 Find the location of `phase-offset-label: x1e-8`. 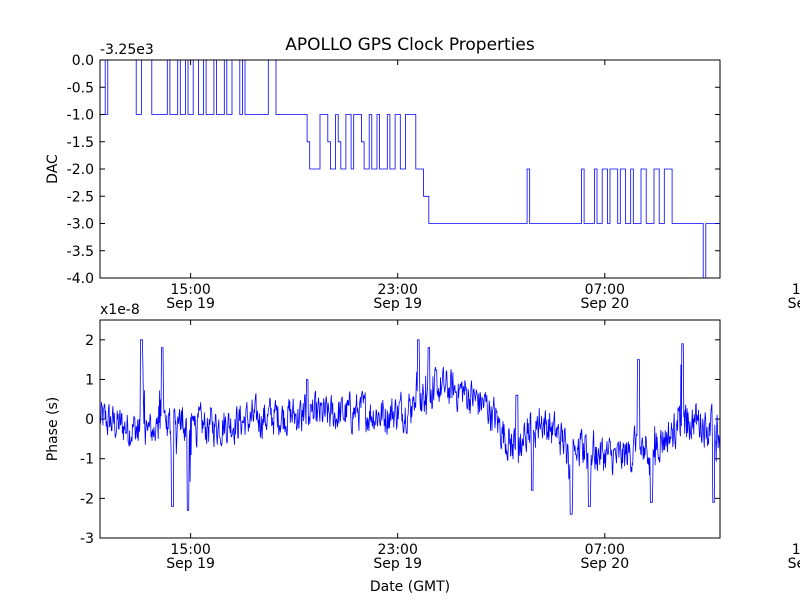

phase-offset-label: x1e-8 is located at coordinates (120, 310).